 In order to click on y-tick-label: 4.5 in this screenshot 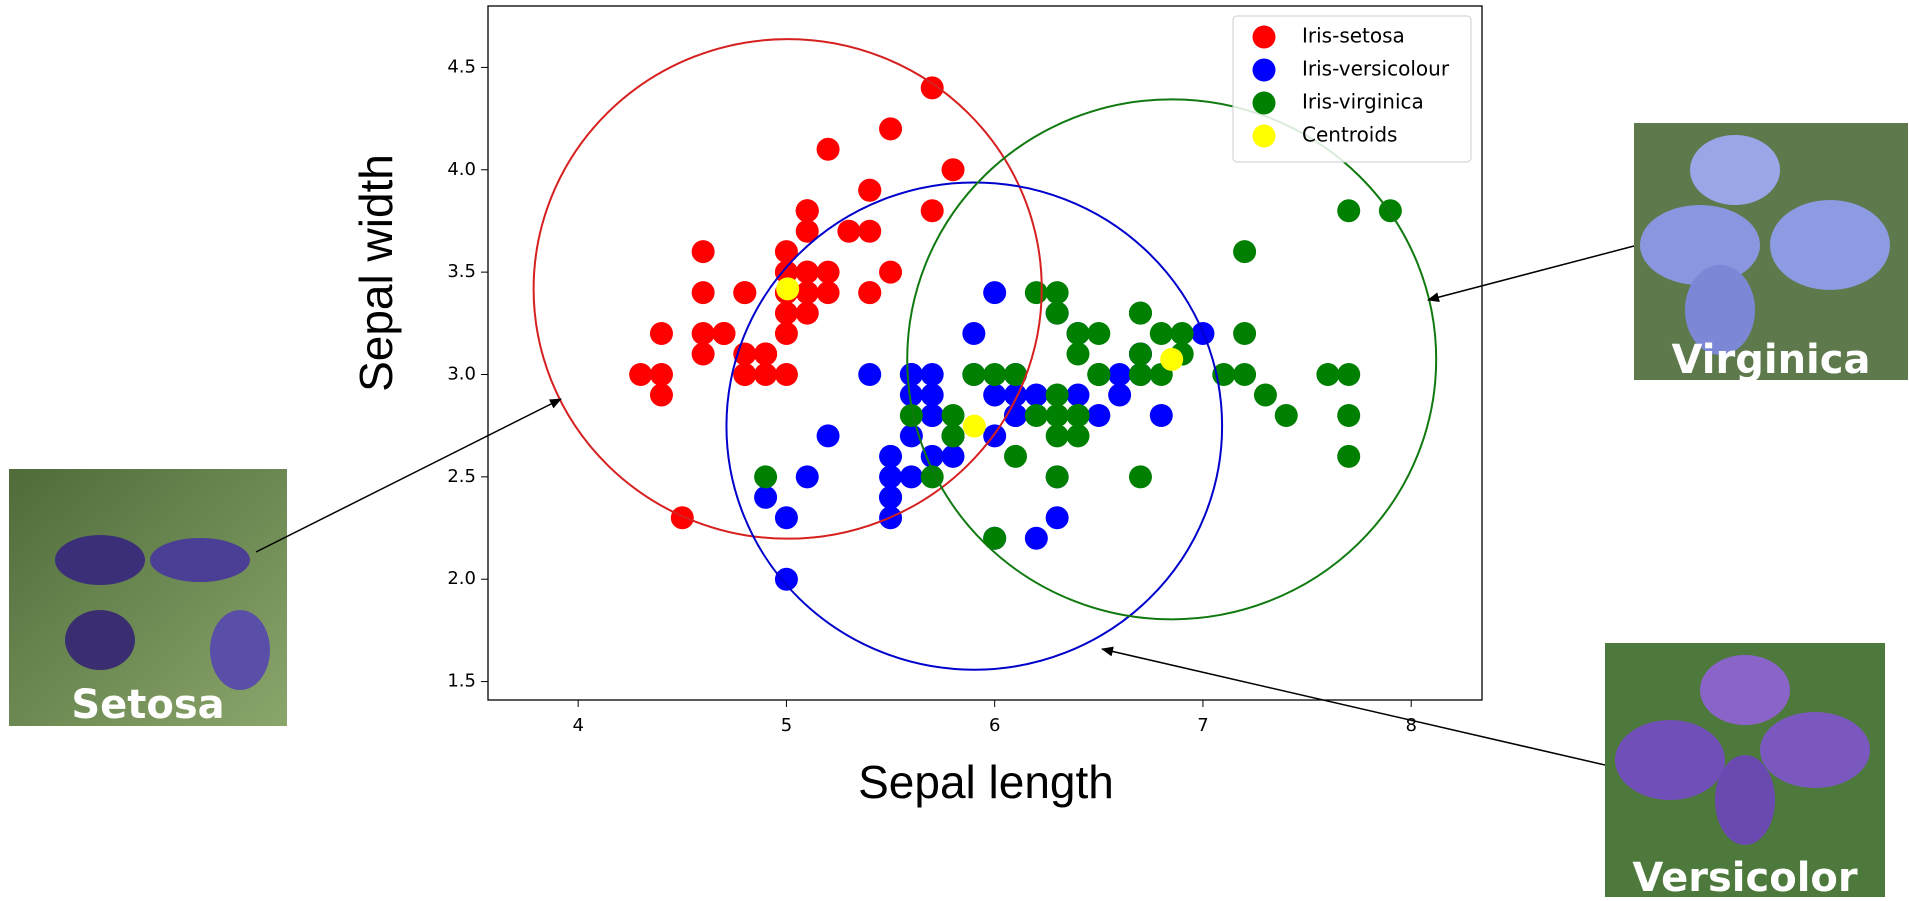, I will do `click(461, 66)`.